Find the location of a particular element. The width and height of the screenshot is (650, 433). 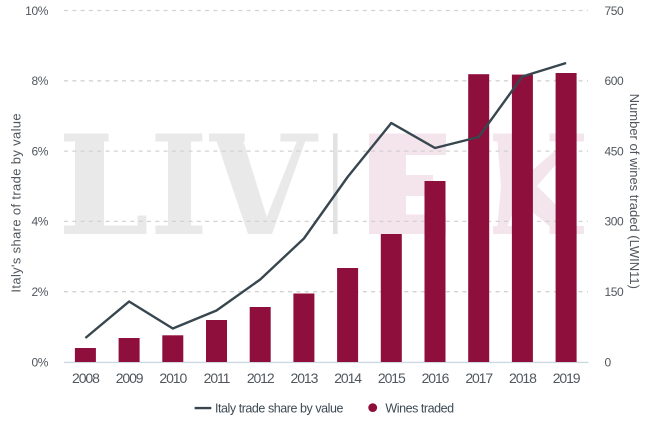

svg-text: 2015 is located at coordinates (392, 378).